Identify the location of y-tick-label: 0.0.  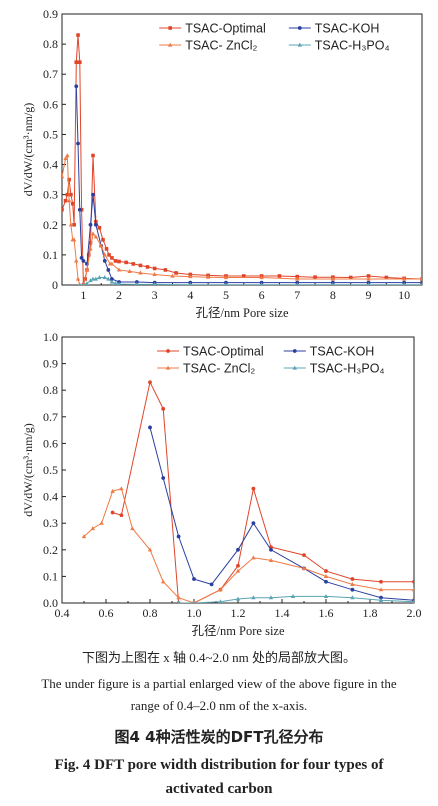
(50, 603).